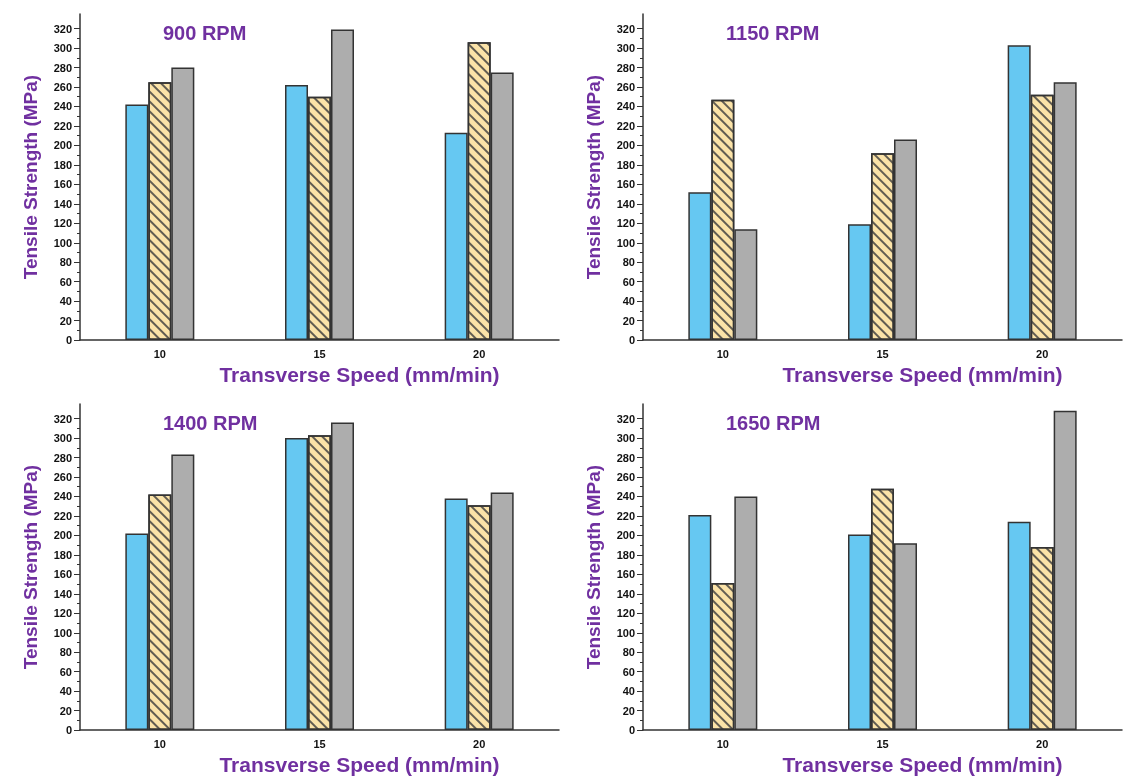 The height and width of the screenshot is (780, 1126). Describe the element at coordinates (205, 33) in the screenshot. I see `chart-title: 900 RPM` at that location.